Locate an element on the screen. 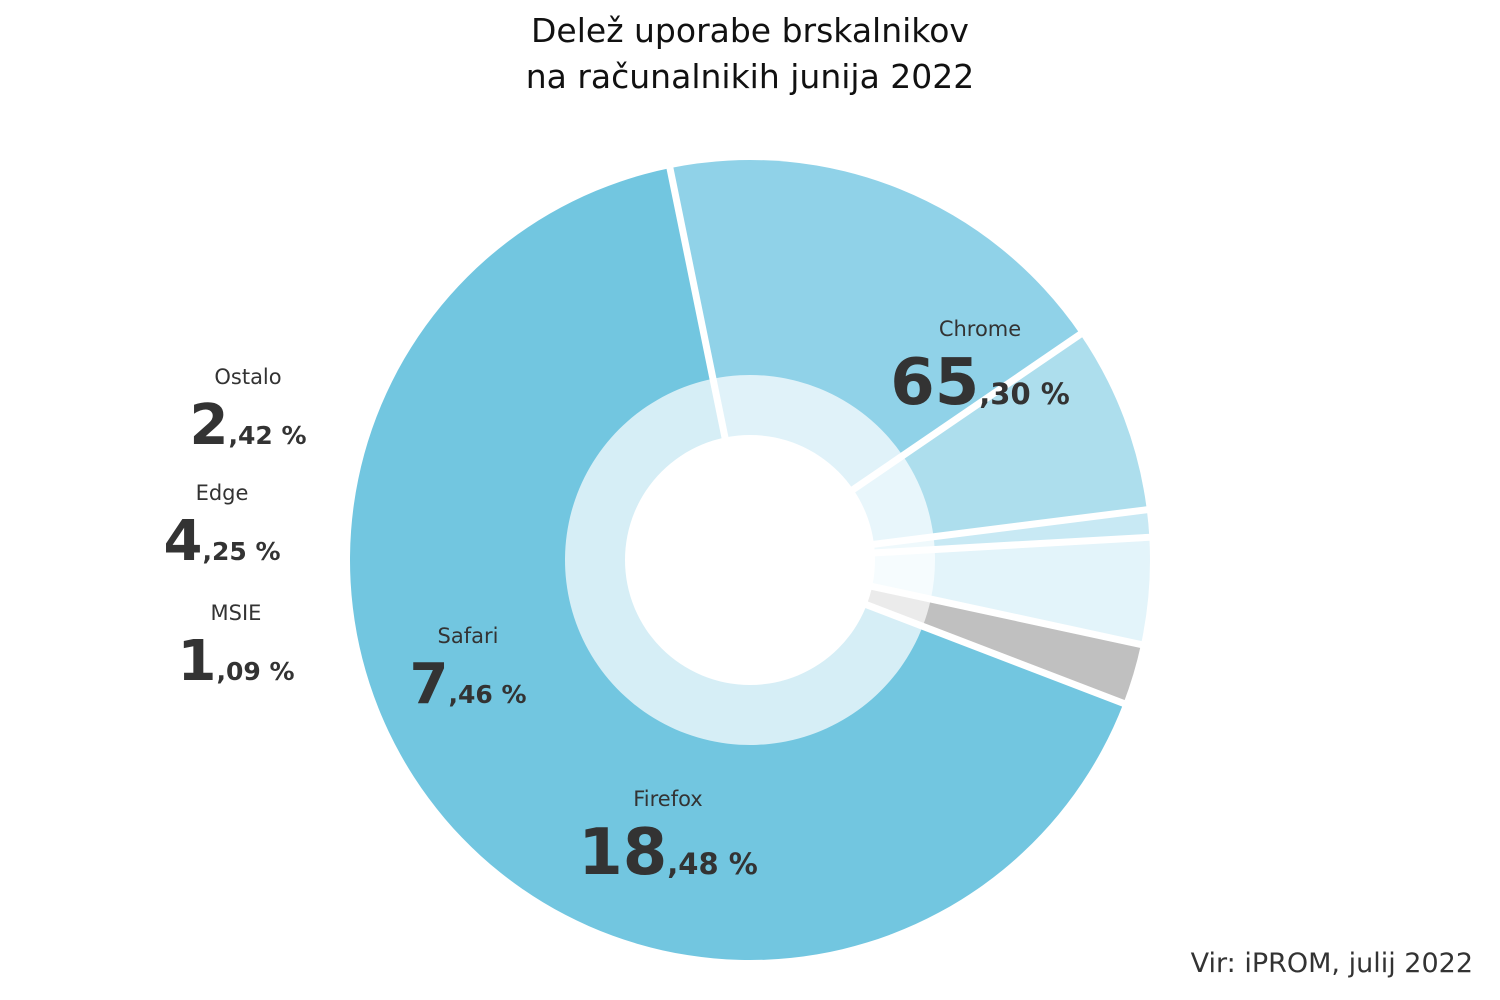  label-name-msie: MSIE is located at coordinates (236, 613).